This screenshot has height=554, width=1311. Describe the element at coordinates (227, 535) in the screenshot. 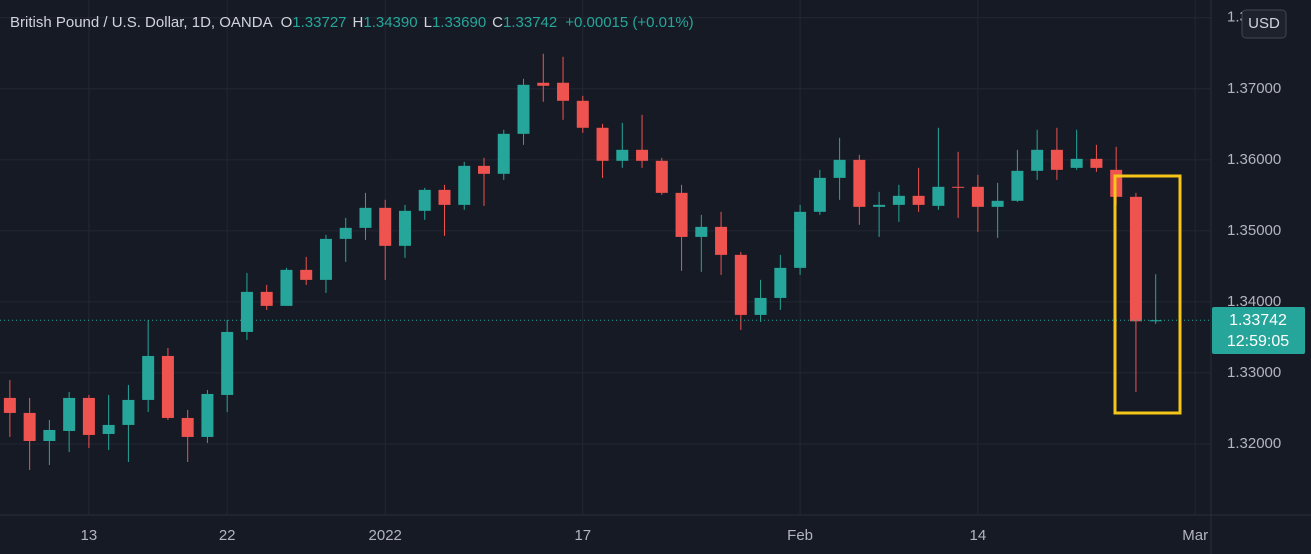

I see `x-tick-label: 22` at that location.